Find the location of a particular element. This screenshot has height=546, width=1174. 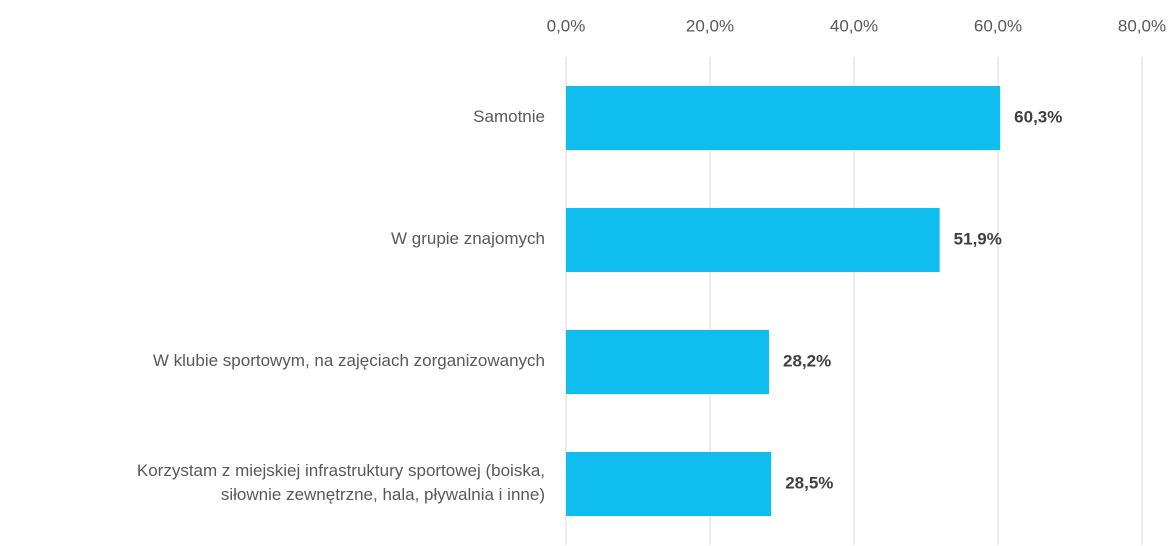

data-label: 28,2% is located at coordinates (807, 360).